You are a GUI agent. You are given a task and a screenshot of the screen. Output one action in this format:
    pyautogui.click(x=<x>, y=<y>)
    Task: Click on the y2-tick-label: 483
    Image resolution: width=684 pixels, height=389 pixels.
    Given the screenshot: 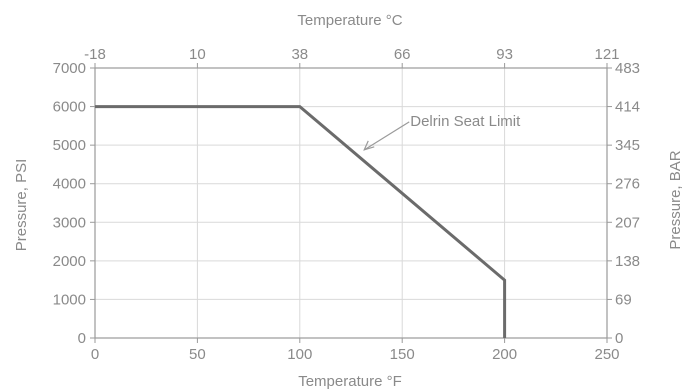 What is the action you would take?
    pyautogui.click(x=627, y=68)
    